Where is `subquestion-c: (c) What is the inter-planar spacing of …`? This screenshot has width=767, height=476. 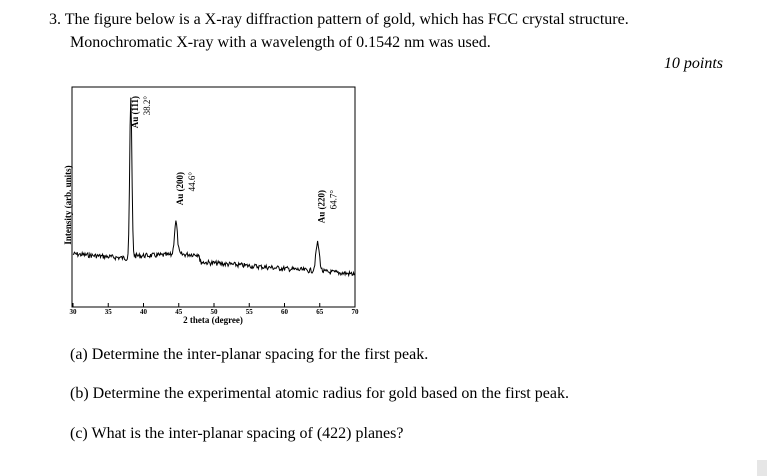 subquestion-c: (c) What is the inter-planar spacing of … is located at coordinates (237, 433).